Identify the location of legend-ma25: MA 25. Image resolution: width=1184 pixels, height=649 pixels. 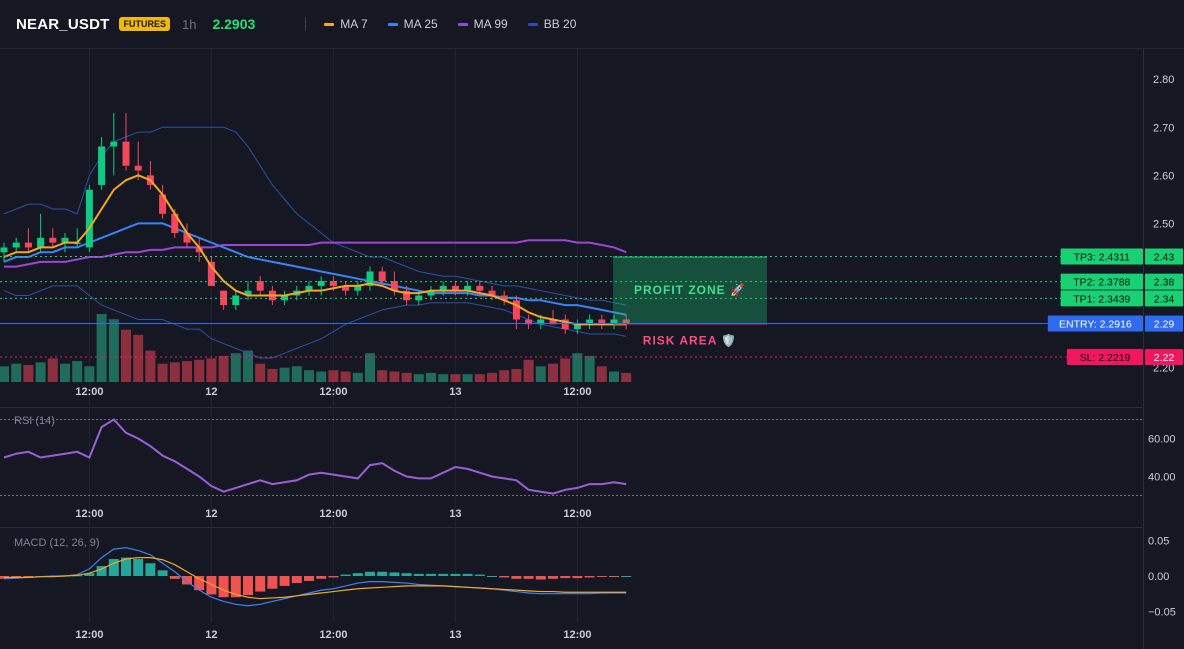
(412, 24).